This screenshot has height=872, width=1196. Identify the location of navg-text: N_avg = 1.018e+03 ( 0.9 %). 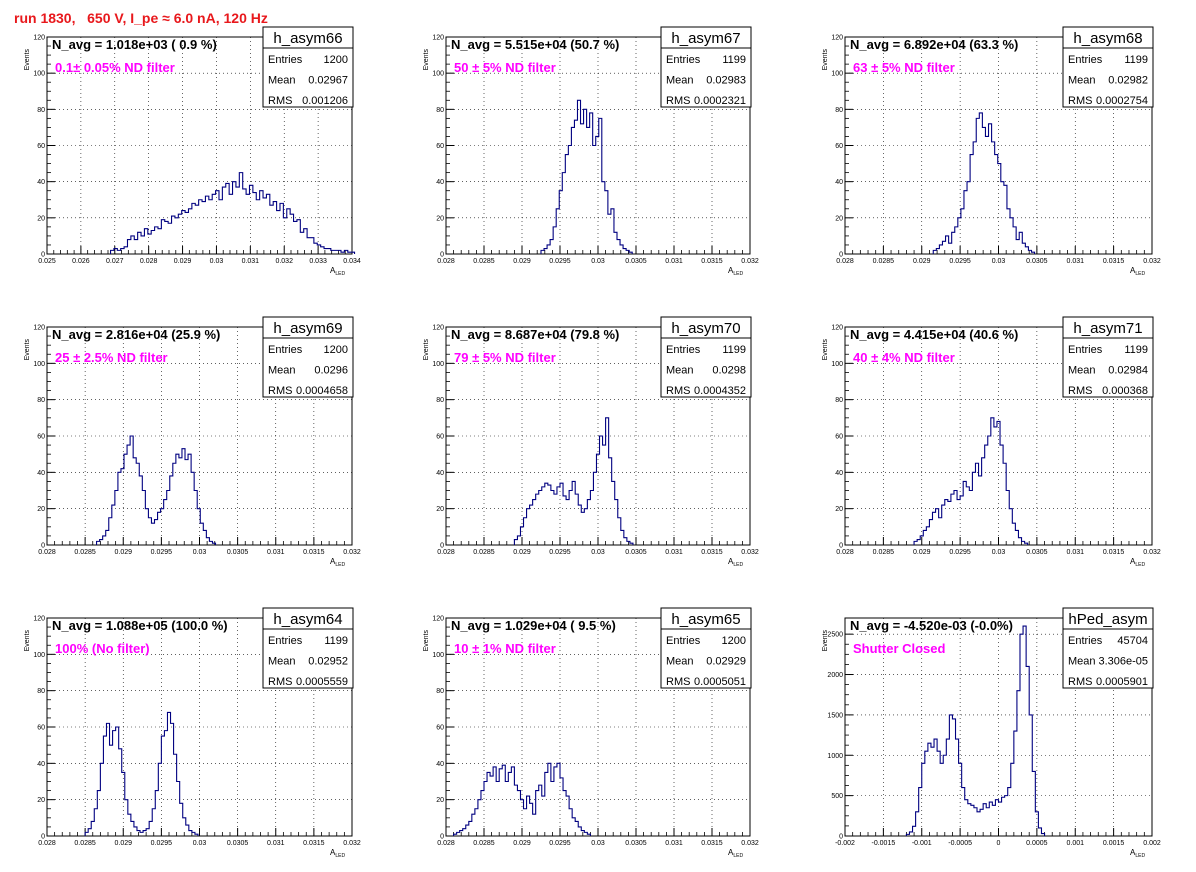
(134, 44).